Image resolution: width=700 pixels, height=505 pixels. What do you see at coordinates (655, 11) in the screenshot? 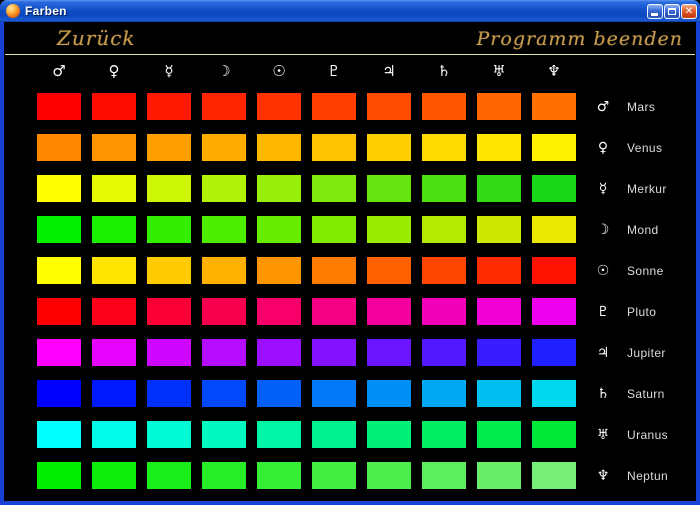
I see `minimize-button` at bounding box center [655, 11].